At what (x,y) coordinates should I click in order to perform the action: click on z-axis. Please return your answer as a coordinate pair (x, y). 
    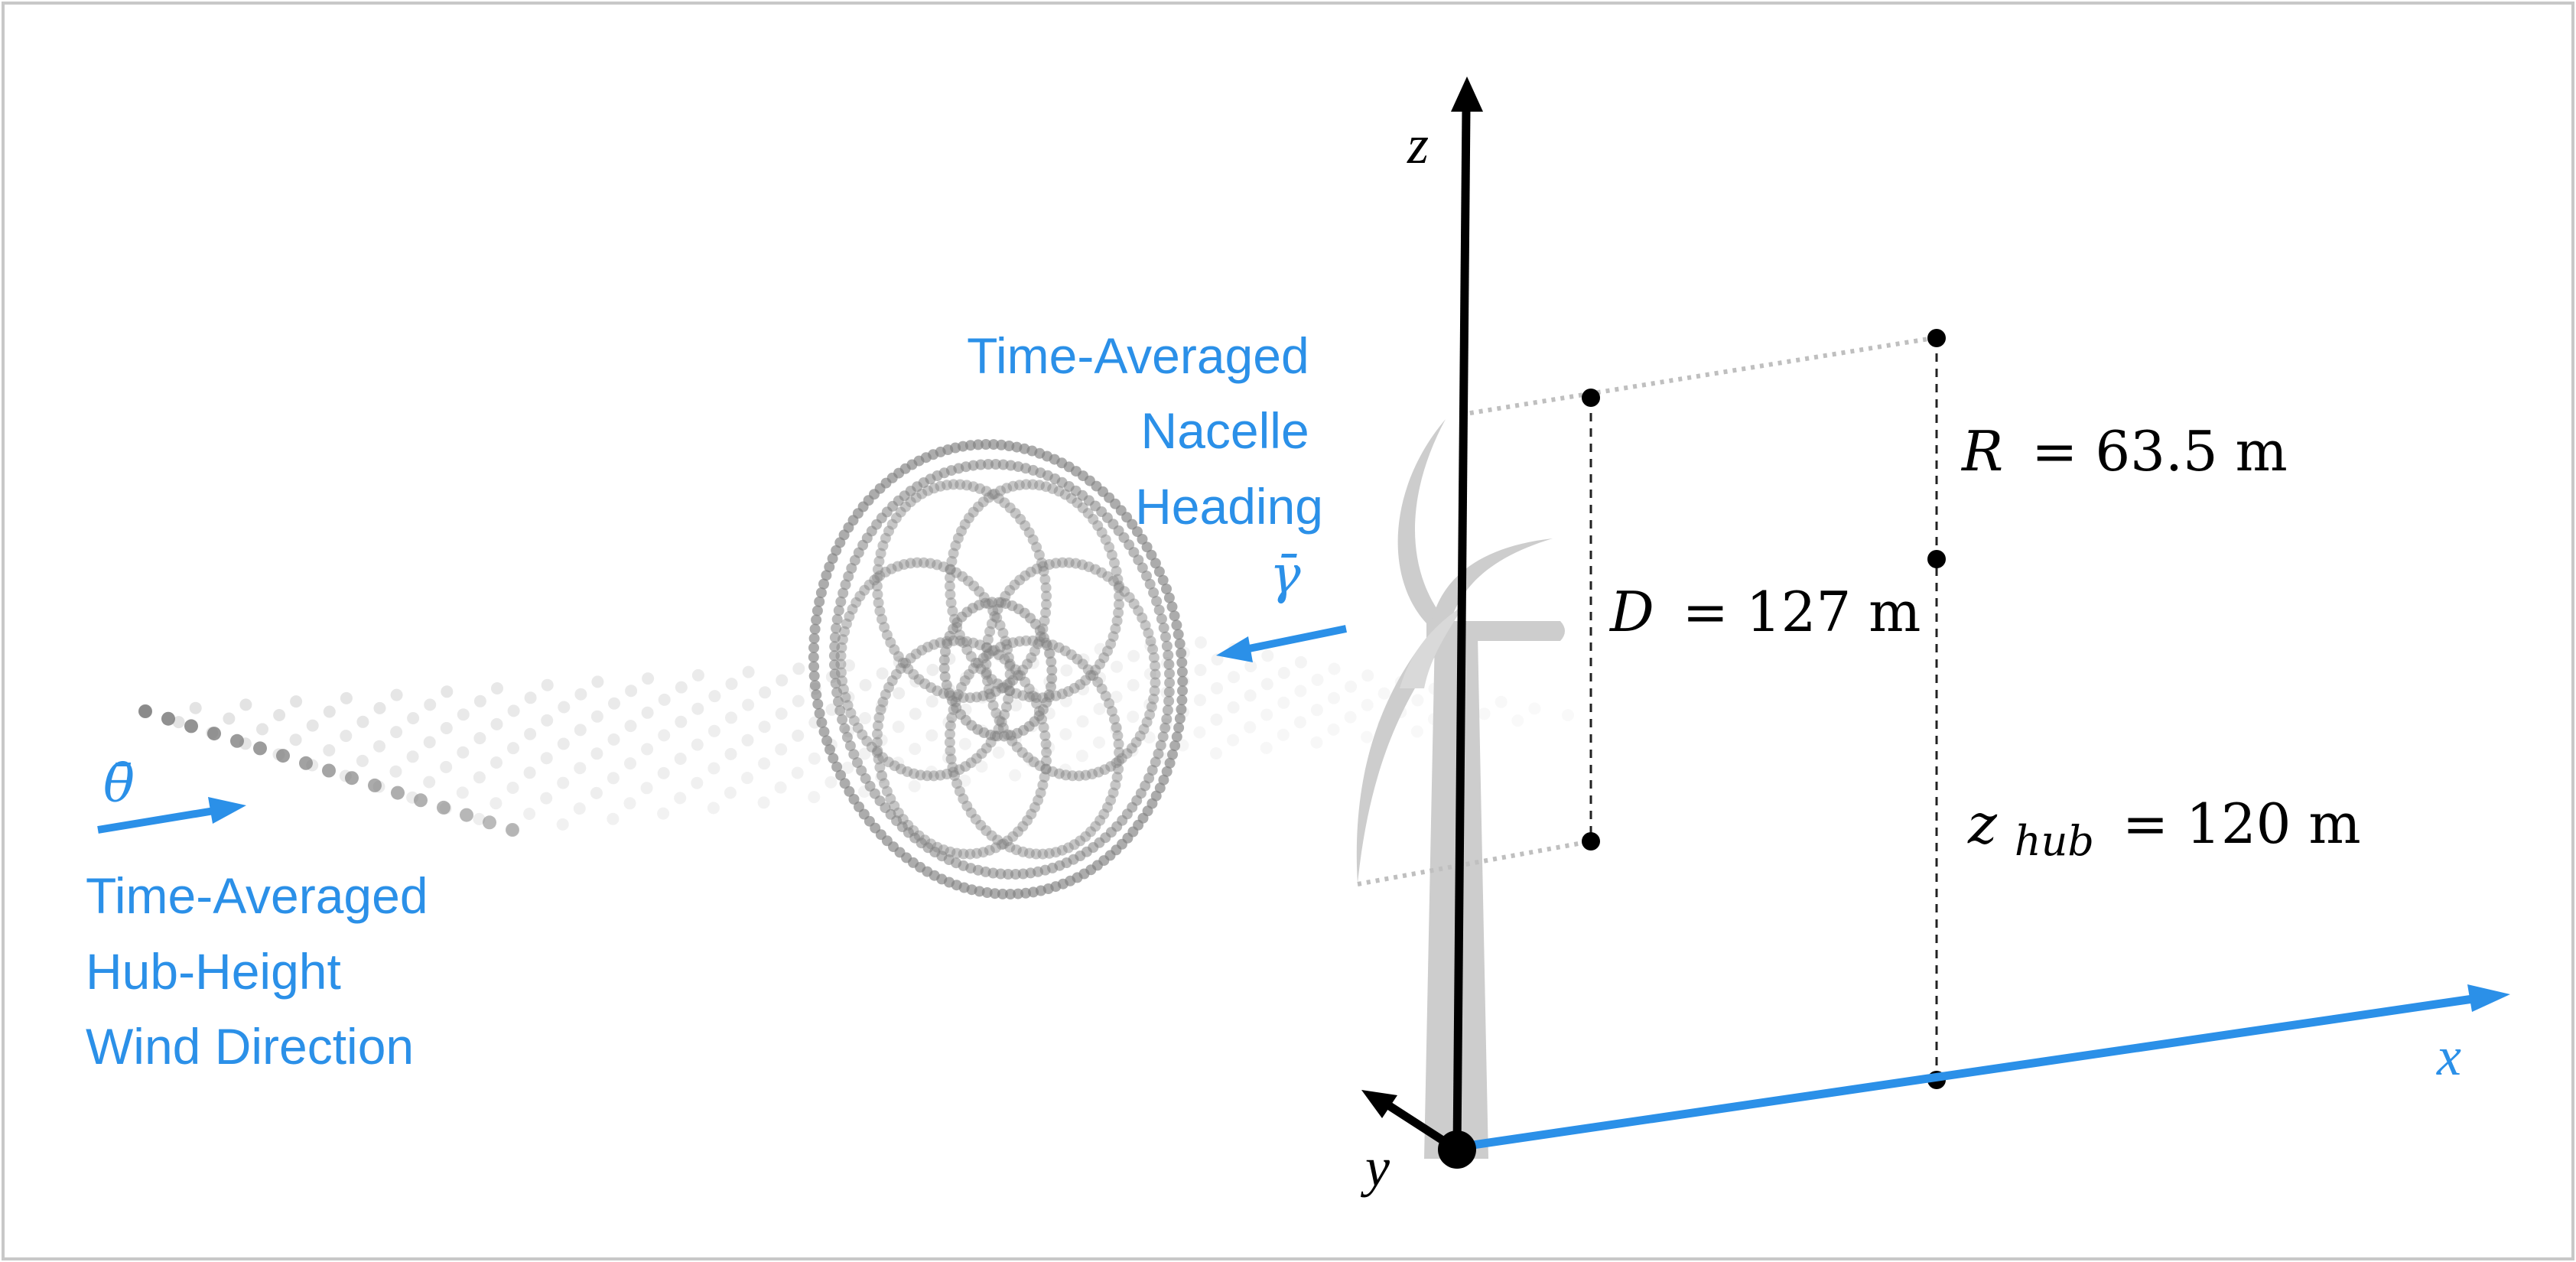
    Looking at the image, I should click on (1461, 629).